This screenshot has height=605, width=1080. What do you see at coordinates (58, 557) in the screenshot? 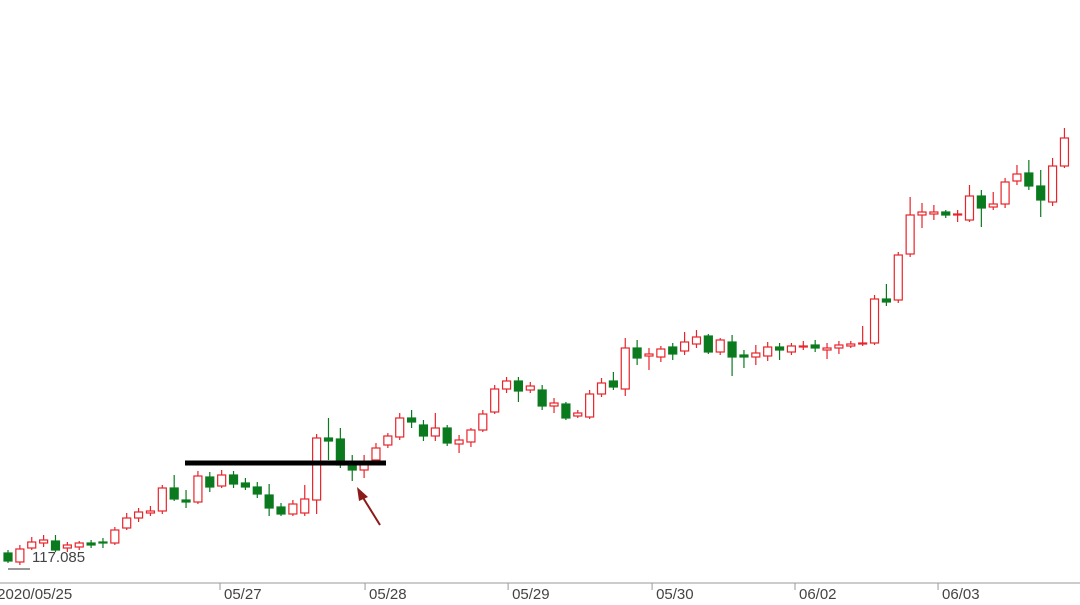
I see `low-marker-label: 117.085` at bounding box center [58, 557].